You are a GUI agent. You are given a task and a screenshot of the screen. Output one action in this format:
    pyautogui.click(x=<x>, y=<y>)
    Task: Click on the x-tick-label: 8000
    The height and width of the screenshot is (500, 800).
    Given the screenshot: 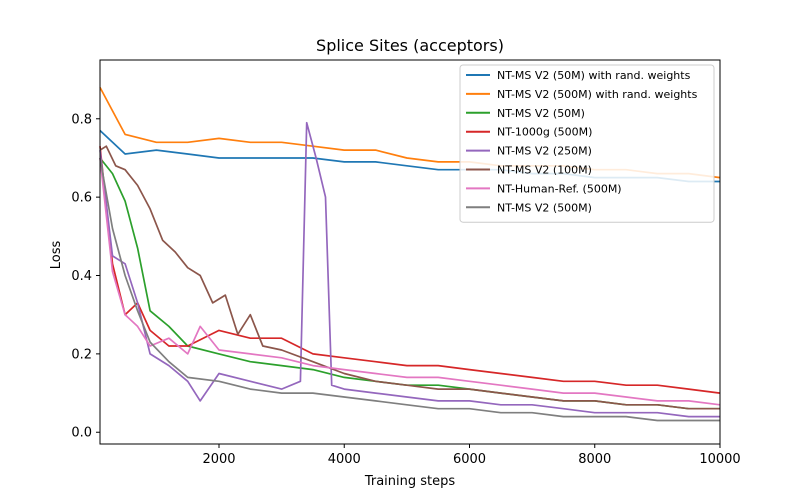 What is the action you would take?
    pyautogui.click(x=594, y=459)
    